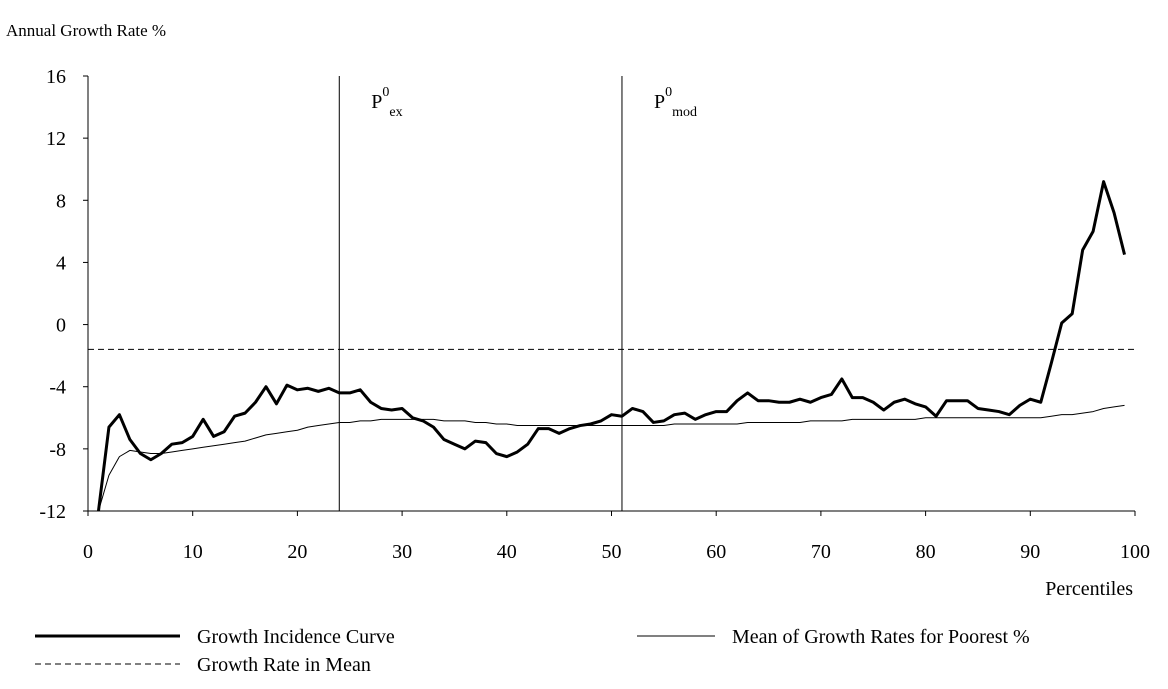 The width and height of the screenshot is (1168, 689). I want to click on legend-label: Mean of Growth Rates for Poorest %, so click(881, 637).